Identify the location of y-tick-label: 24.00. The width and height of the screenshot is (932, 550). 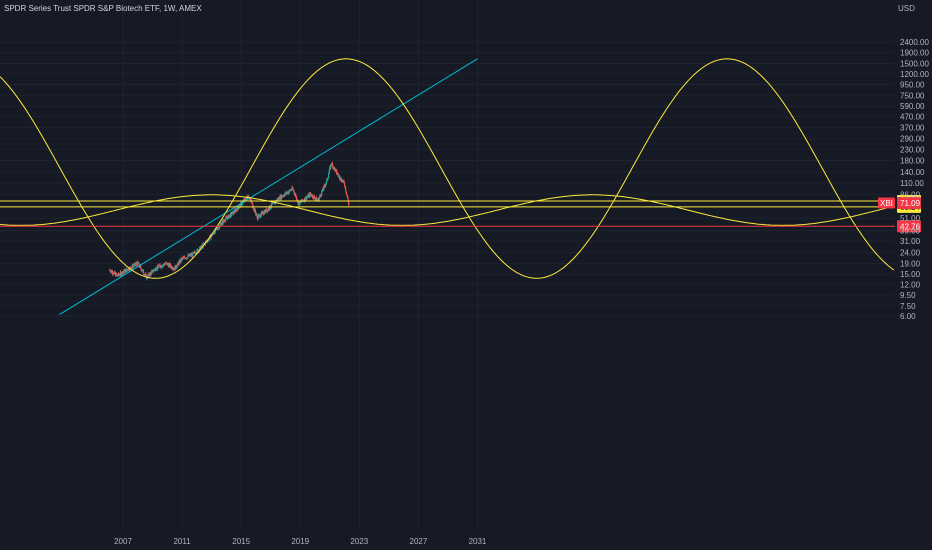
(910, 253).